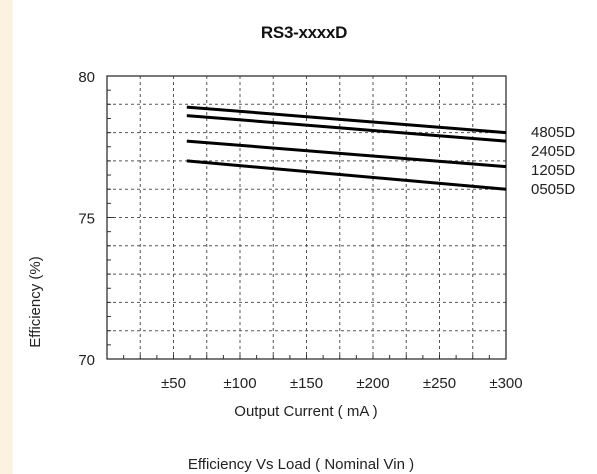  Describe the element at coordinates (553, 151) in the screenshot. I see `legend-entry-2405D: 2405D` at that location.